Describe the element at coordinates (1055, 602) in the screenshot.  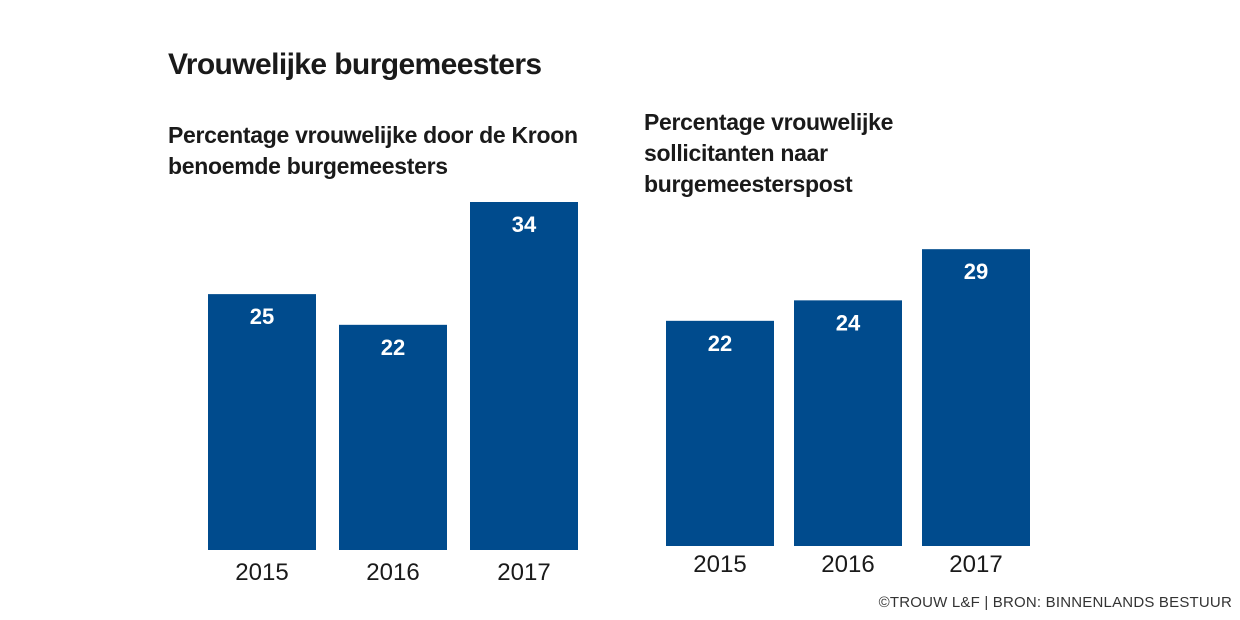
I see `source-credit: ©TROUW L&F | BRON: BINNENLANDS BESTUUR` at that location.